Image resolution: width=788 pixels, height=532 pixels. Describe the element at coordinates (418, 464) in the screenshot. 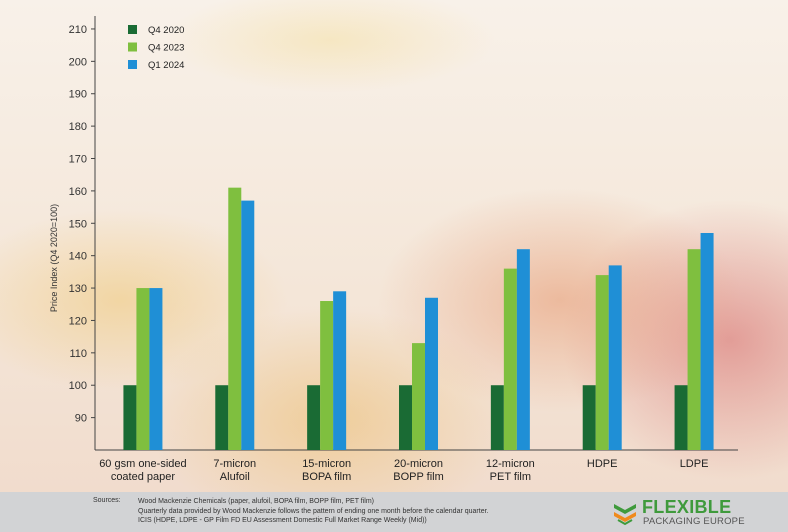

I see `x-tick-label: 20-micron` at that location.